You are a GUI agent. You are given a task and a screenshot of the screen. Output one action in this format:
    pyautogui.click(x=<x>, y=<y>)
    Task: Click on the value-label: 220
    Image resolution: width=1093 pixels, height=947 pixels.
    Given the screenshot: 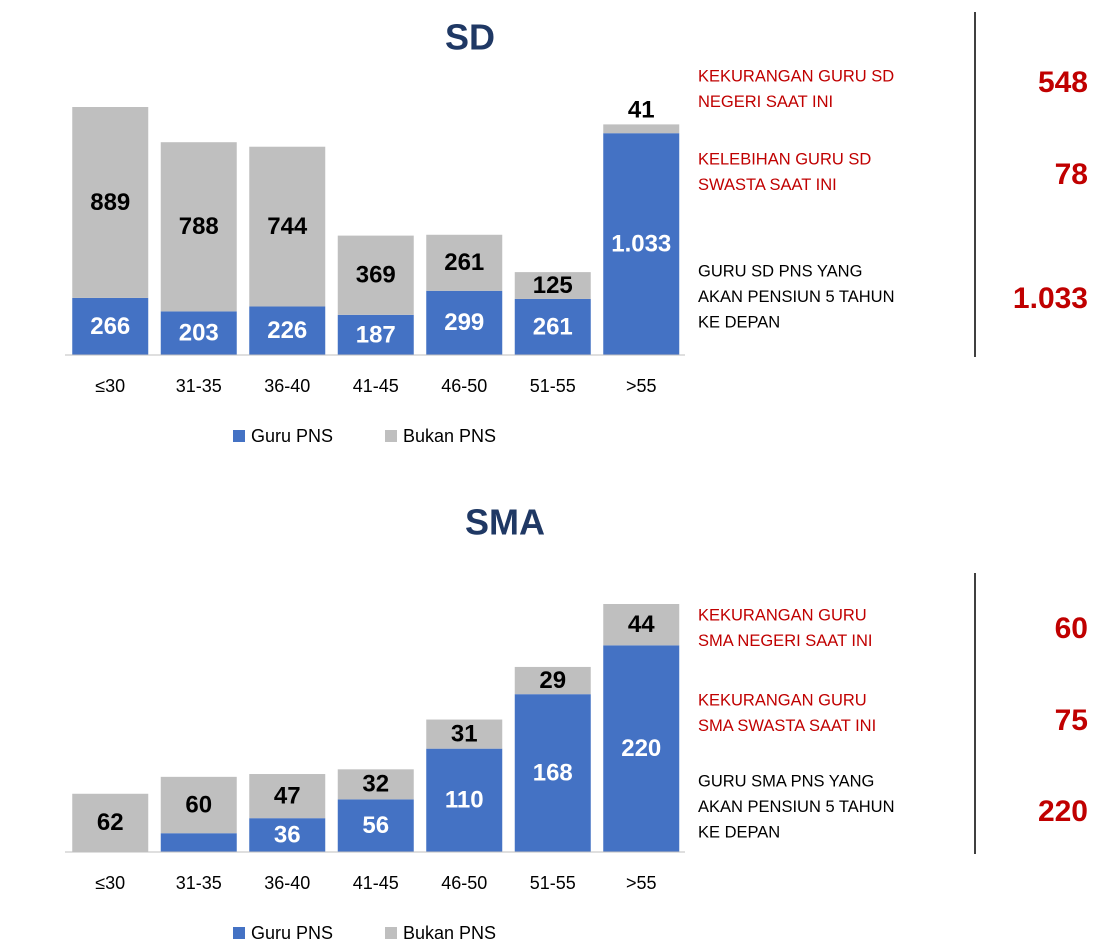 What is the action you would take?
    pyautogui.click(x=641, y=748)
    